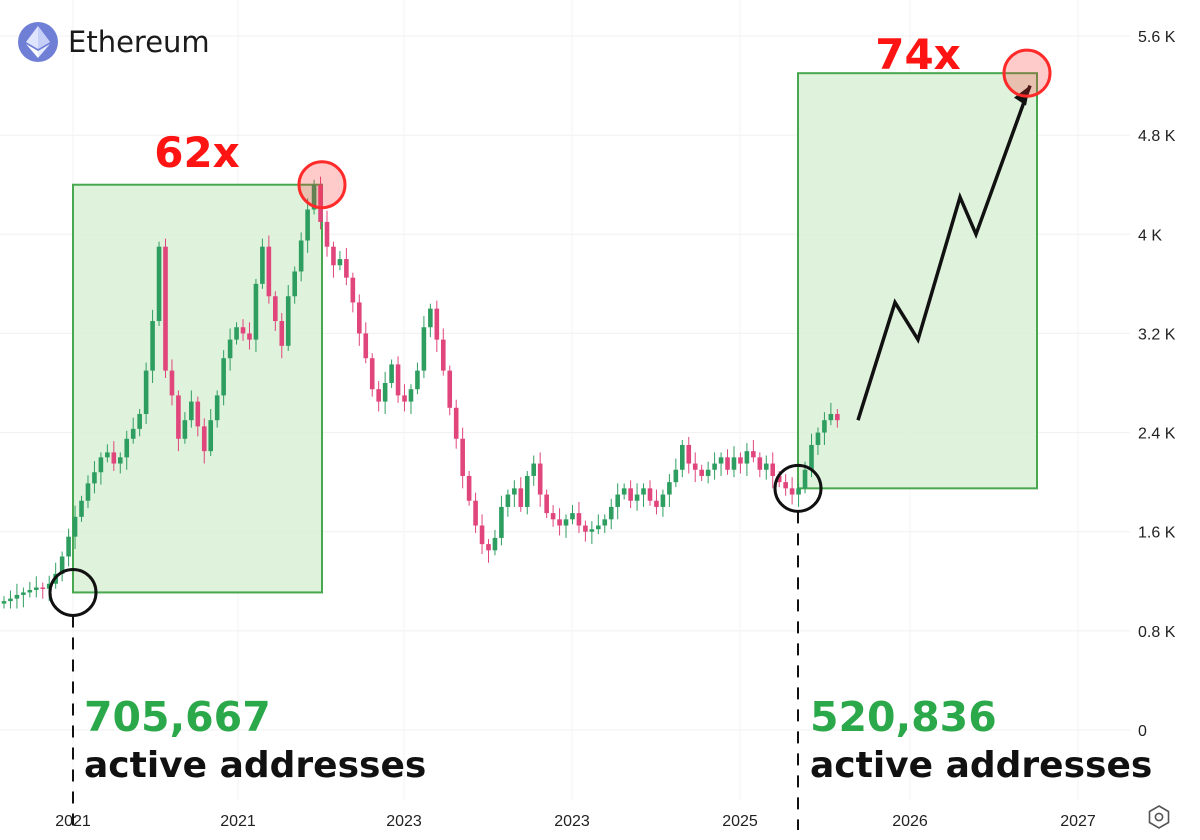  Describe the element at coordinates (918, 54) in the screenshot. I see `annotation-label: 74x` at that location.